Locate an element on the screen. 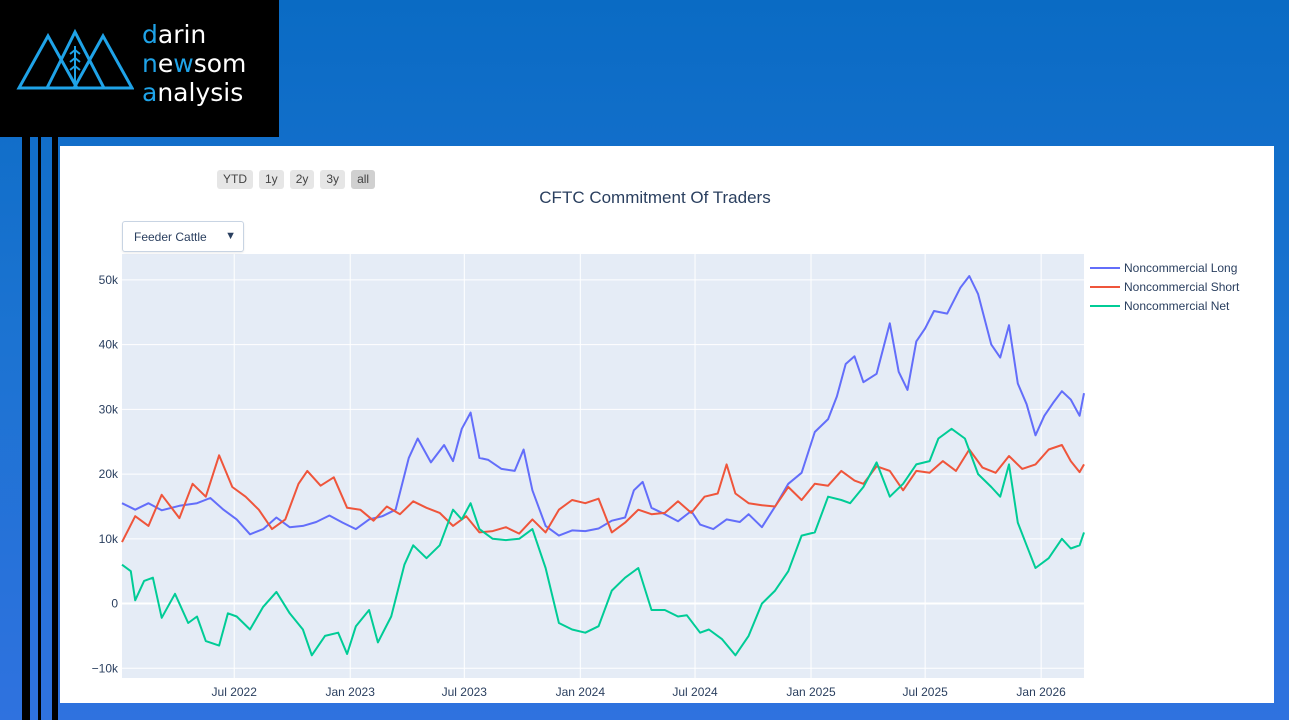  y-tick-label: 10k is located at coordinates (109, 539).